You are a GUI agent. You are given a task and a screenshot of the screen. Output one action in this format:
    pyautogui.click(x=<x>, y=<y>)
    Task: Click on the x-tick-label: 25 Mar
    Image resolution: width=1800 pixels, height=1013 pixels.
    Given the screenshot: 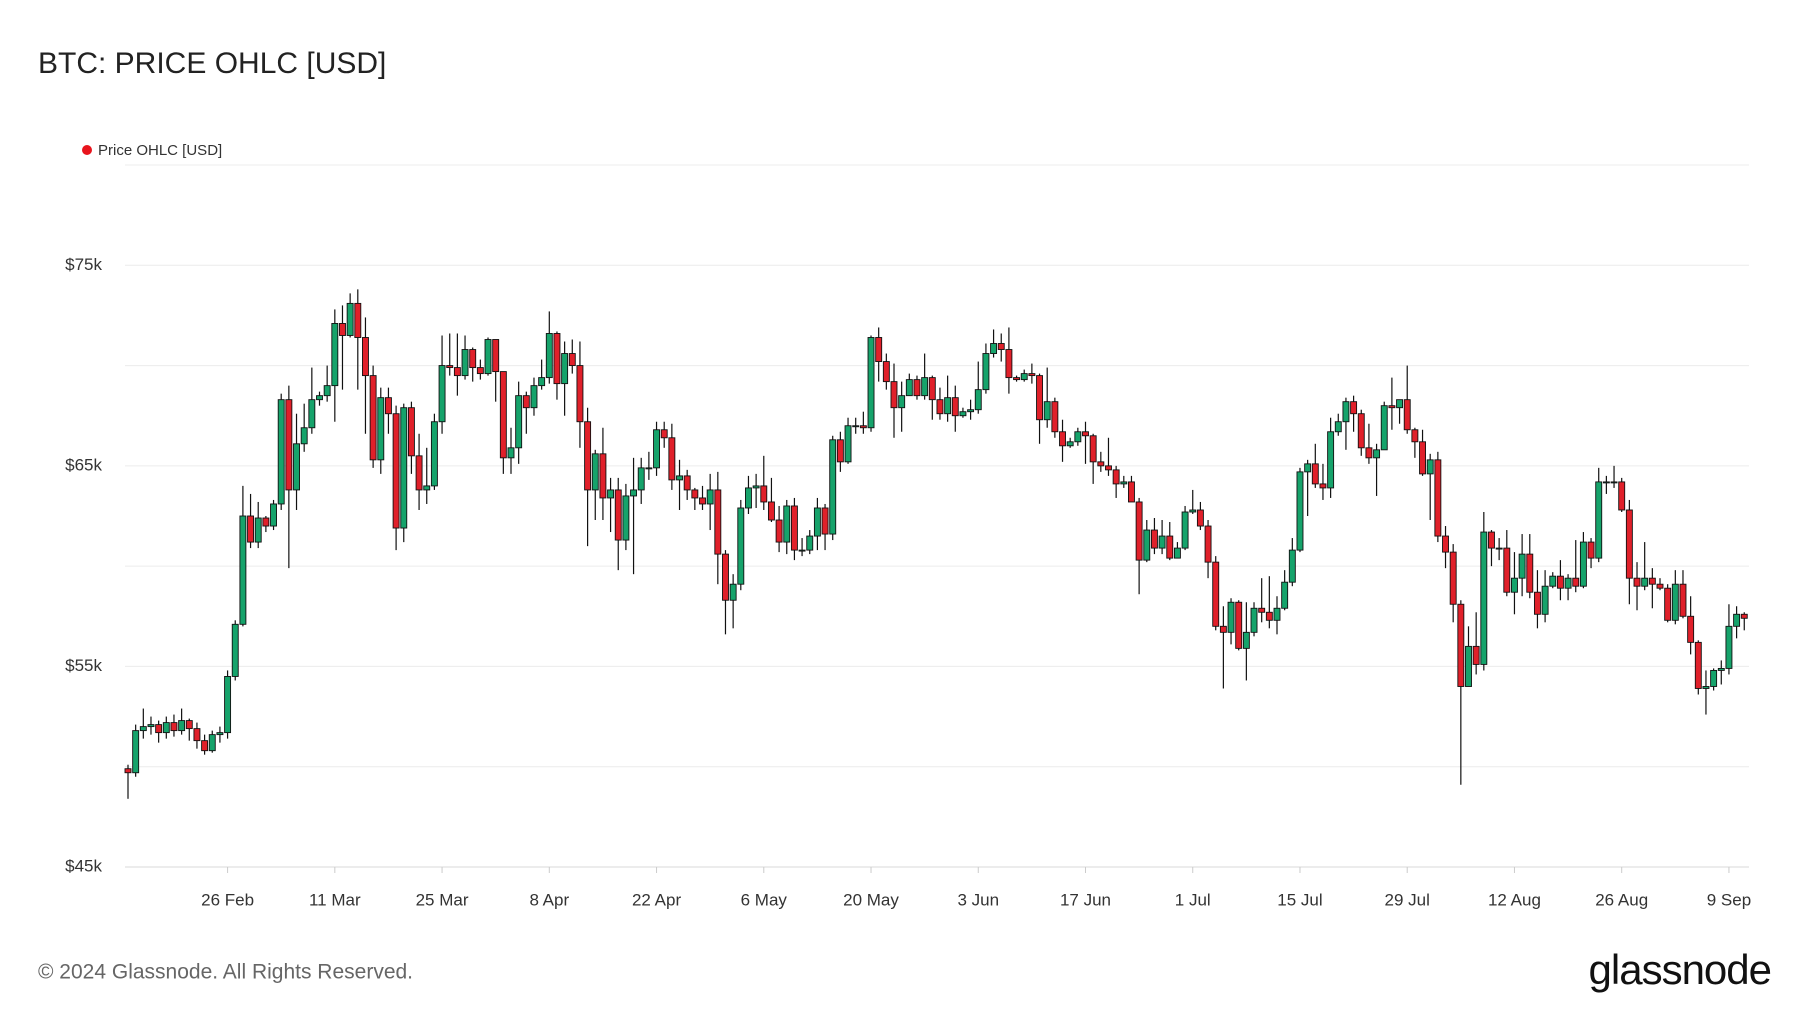 What is the action you would take?
    pyautogui.click(x=442, y=899)
    